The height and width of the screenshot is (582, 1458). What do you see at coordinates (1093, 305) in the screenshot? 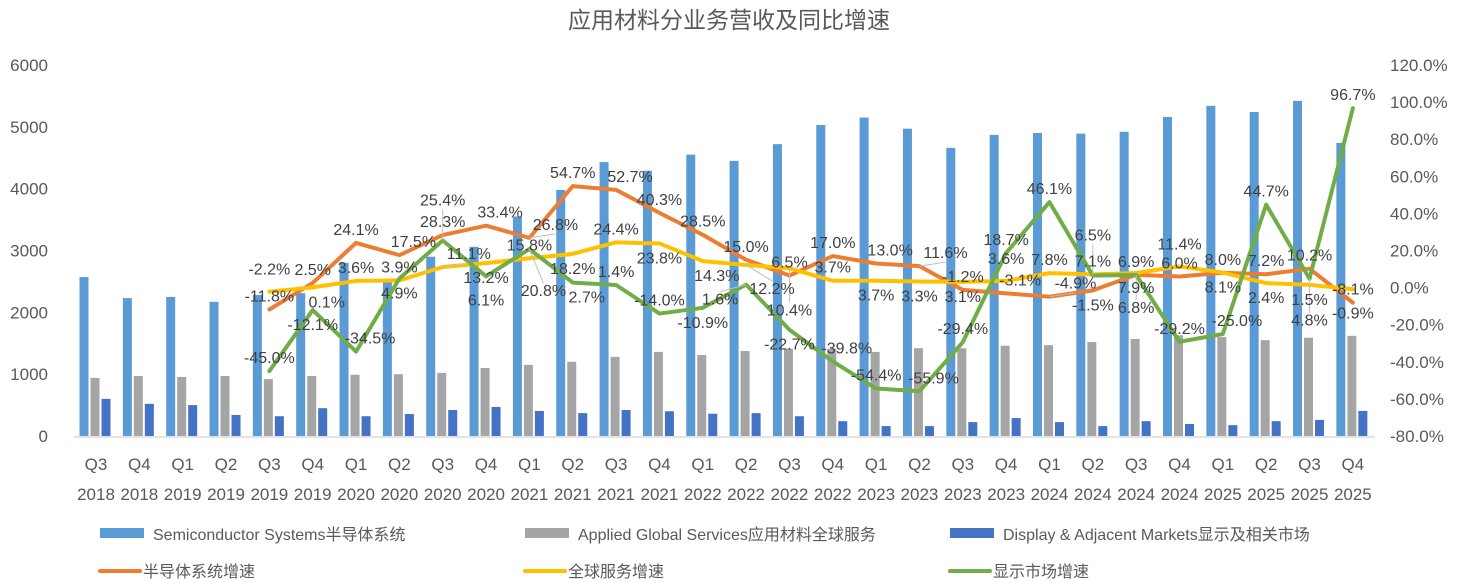
I see `data-label: -1.5%` at bounding box center [1093, 305].